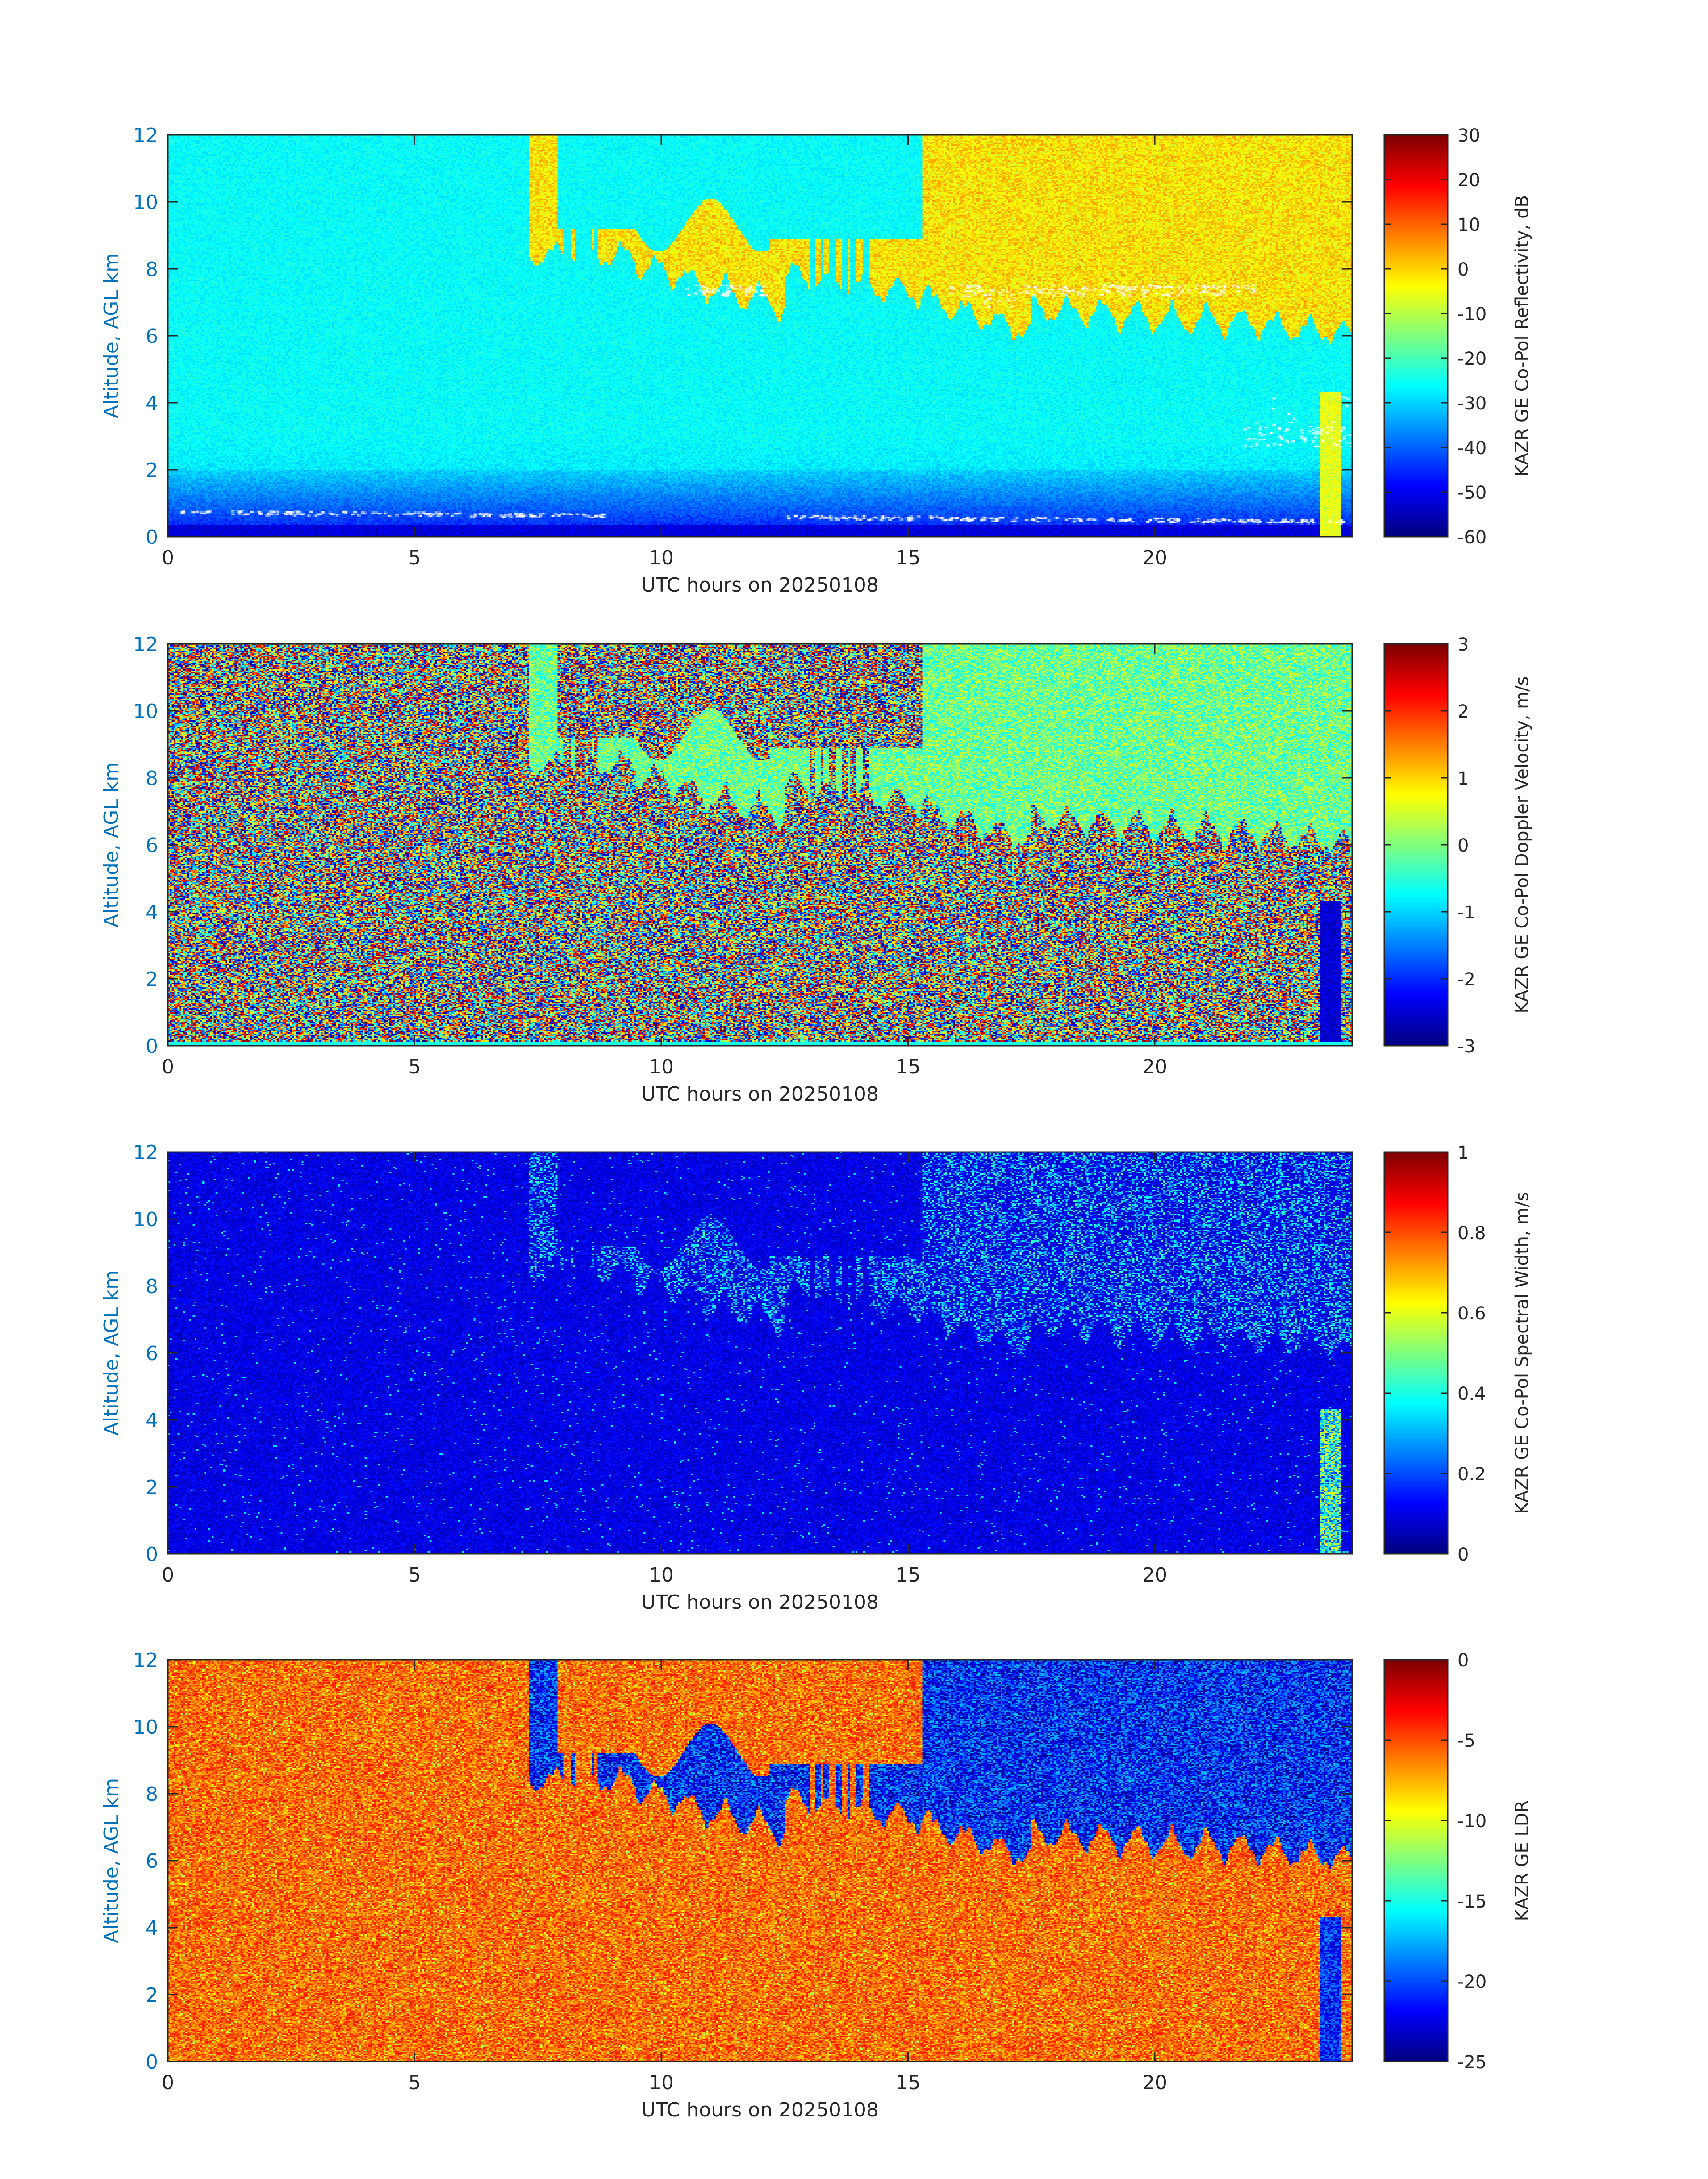 The image size is (1708, 2179). I want to click on colorbar-label: KAZR GE Co-Pol Spectral Width, m/s, so click(1522, 1353).